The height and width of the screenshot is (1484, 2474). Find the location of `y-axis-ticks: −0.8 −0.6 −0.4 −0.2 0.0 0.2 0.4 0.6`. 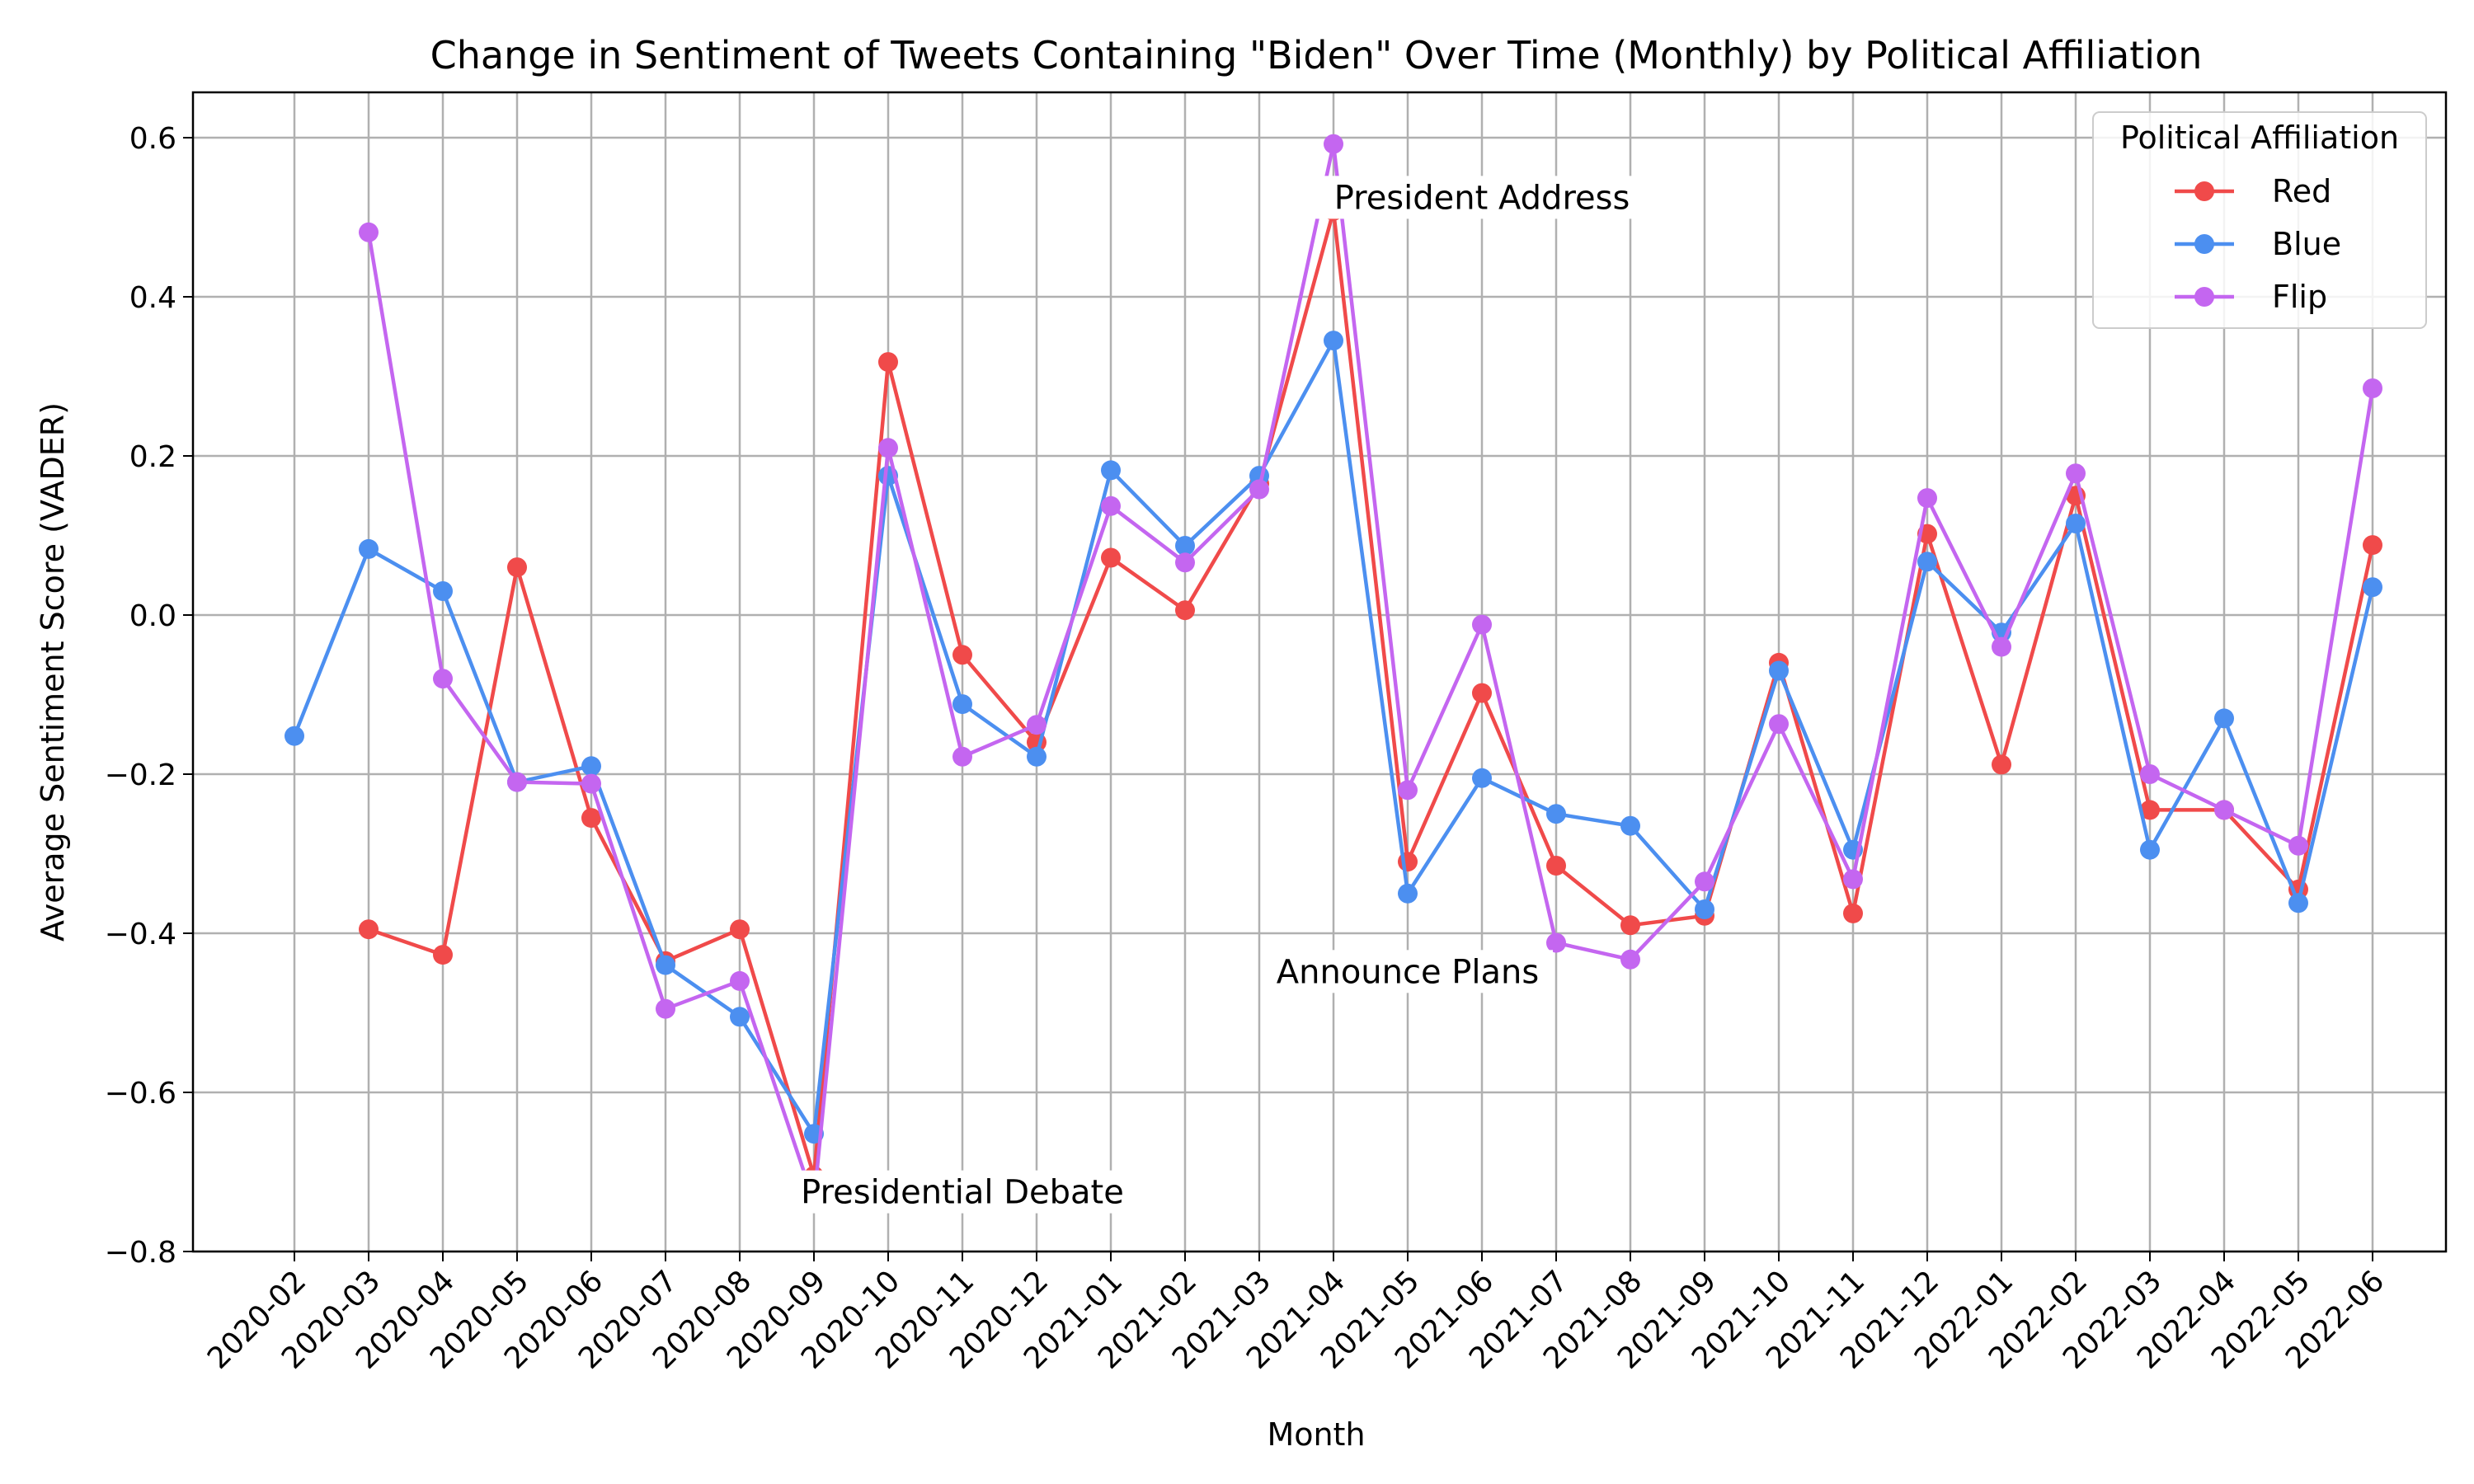

y-axis-ticks: −0.8 −0.6 −0.4 −0.2 0.0 0.2 0.4 0.6 is located at coordinates (149, 696).